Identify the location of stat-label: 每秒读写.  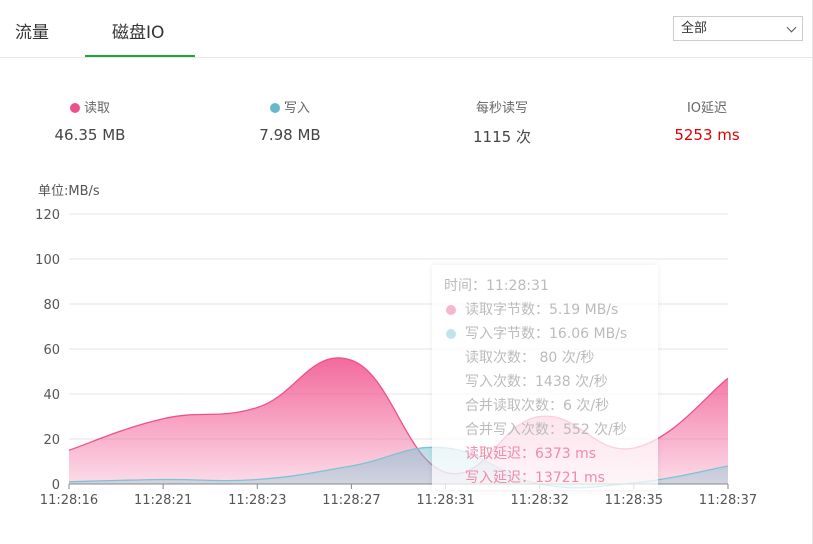
(502, 106).